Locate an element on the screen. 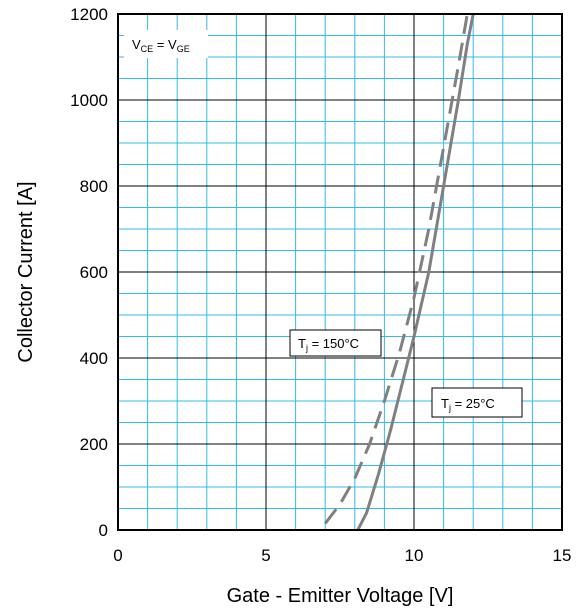 The width and height of the screenshot is (583, 614). x-tick-label: 5 is located at coordinates (265, 555).